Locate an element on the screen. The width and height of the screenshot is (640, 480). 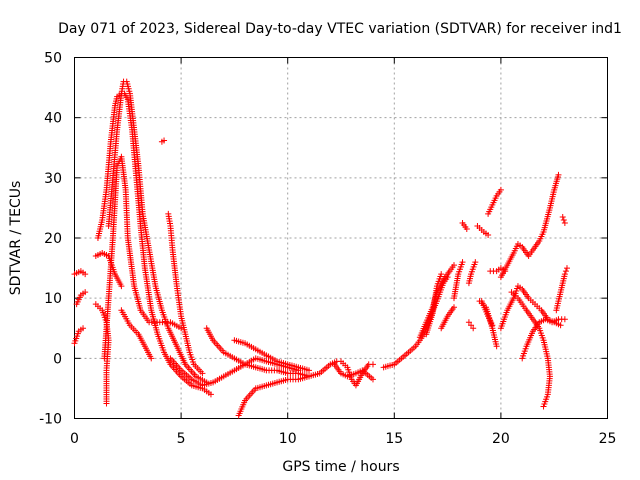
series-arc-t is located at coordinates (434, 304).